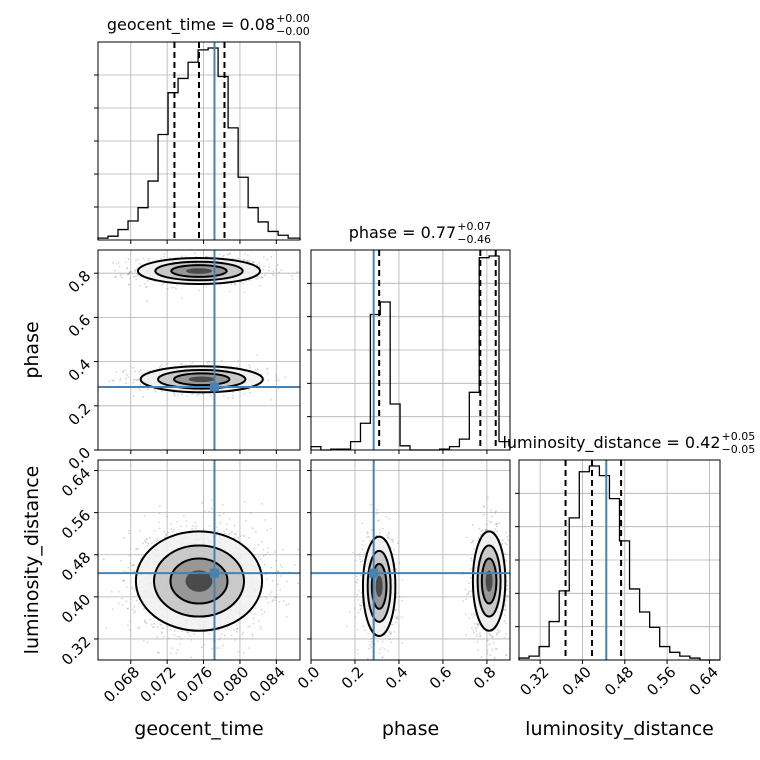  Describe the element at coordinates (293, 18) in the screenshot. I see `title-sup: +0.00` at that location.